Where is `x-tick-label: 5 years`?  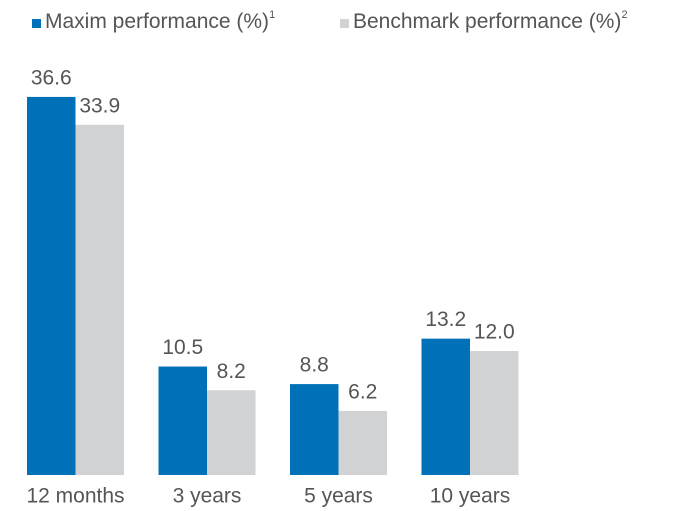
x-tick-label: 5 years is located at coordinates (338, 496).